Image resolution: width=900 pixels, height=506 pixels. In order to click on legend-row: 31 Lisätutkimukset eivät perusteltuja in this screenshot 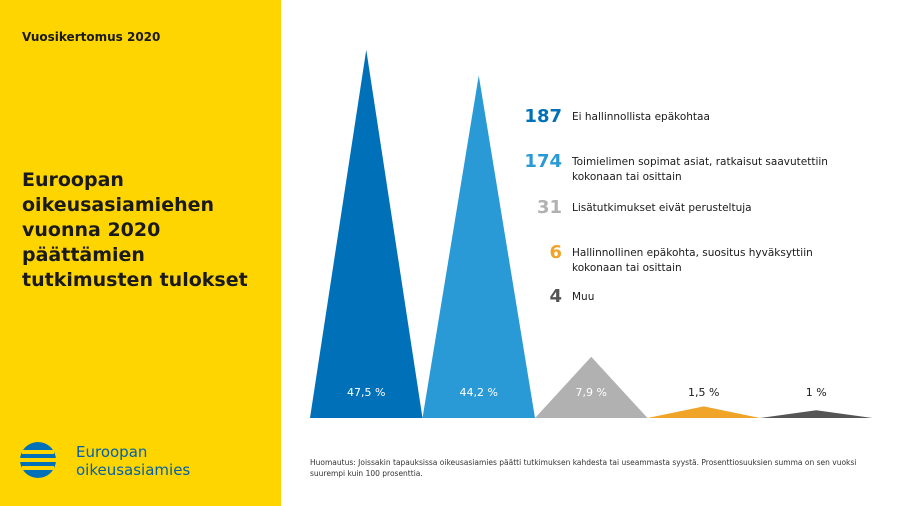, I will do `click(690, 208)`.